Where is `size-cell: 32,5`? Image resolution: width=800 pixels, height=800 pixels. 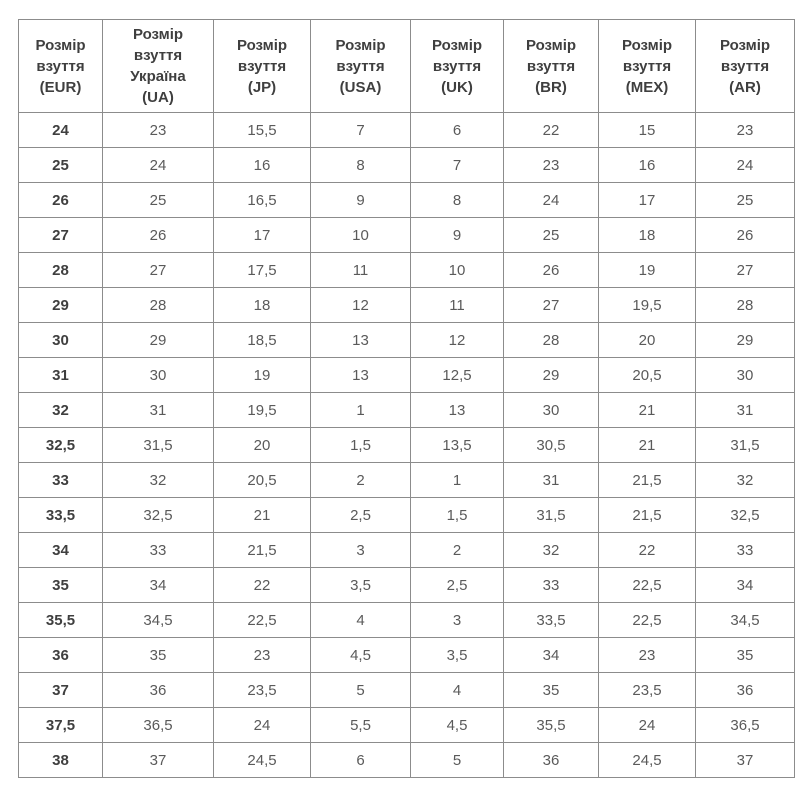
size-cell: 32,5 is located at coordinates (158, 515).